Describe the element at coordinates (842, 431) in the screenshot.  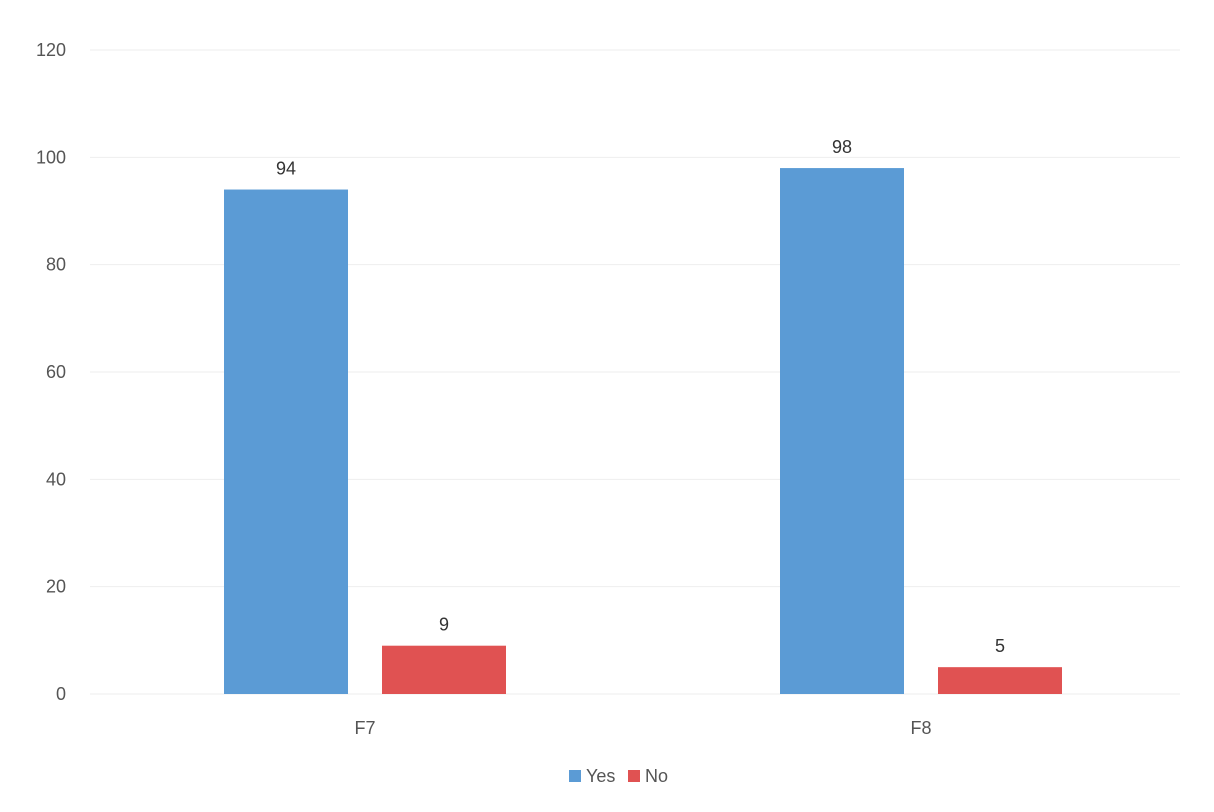
I see `bar-yes-f8` at that location.